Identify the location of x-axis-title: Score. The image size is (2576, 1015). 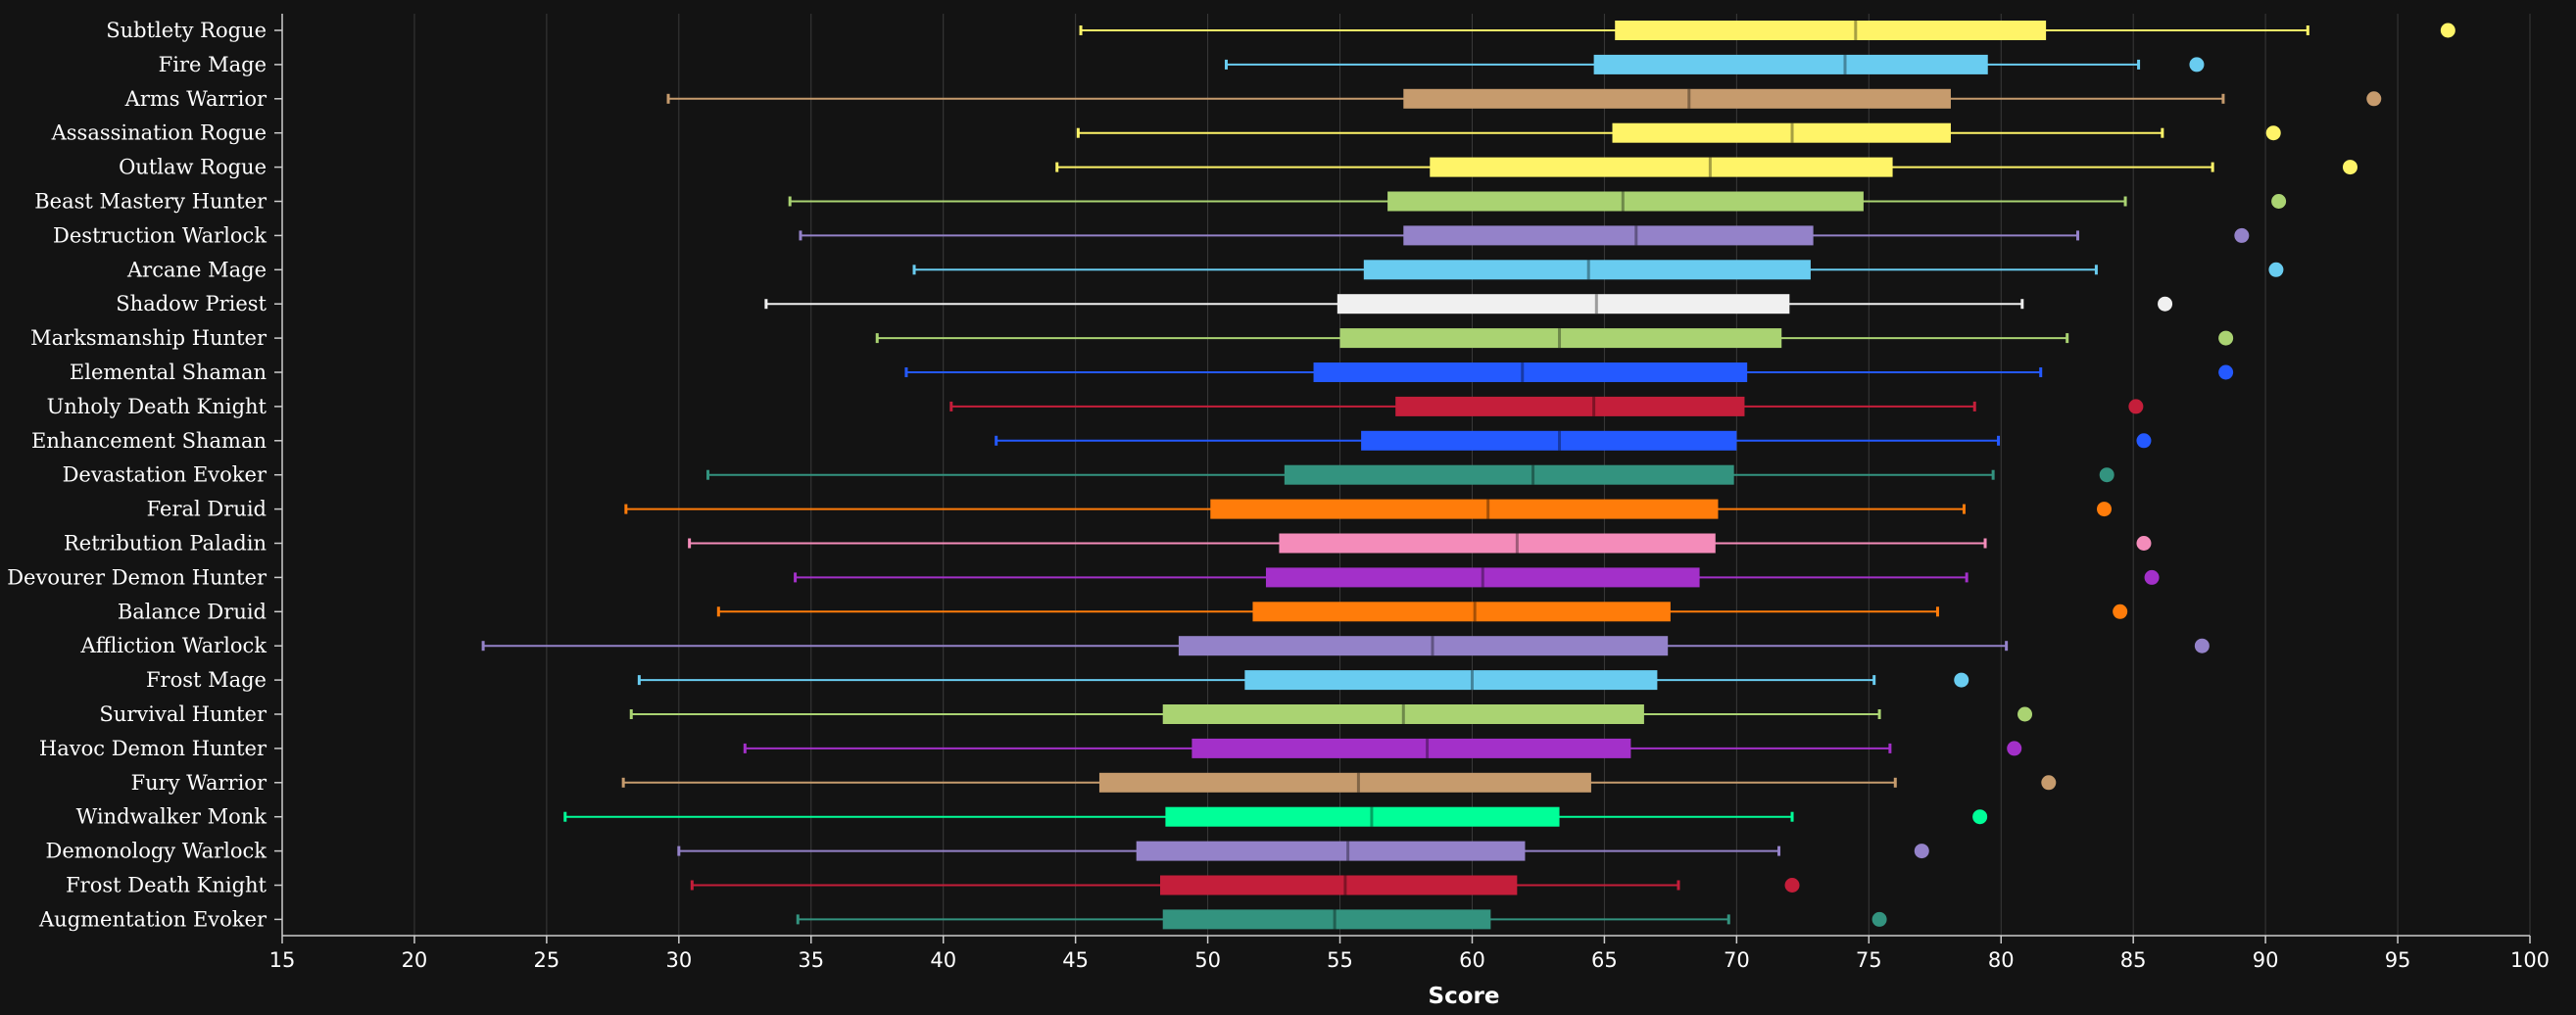
(1464, 996).